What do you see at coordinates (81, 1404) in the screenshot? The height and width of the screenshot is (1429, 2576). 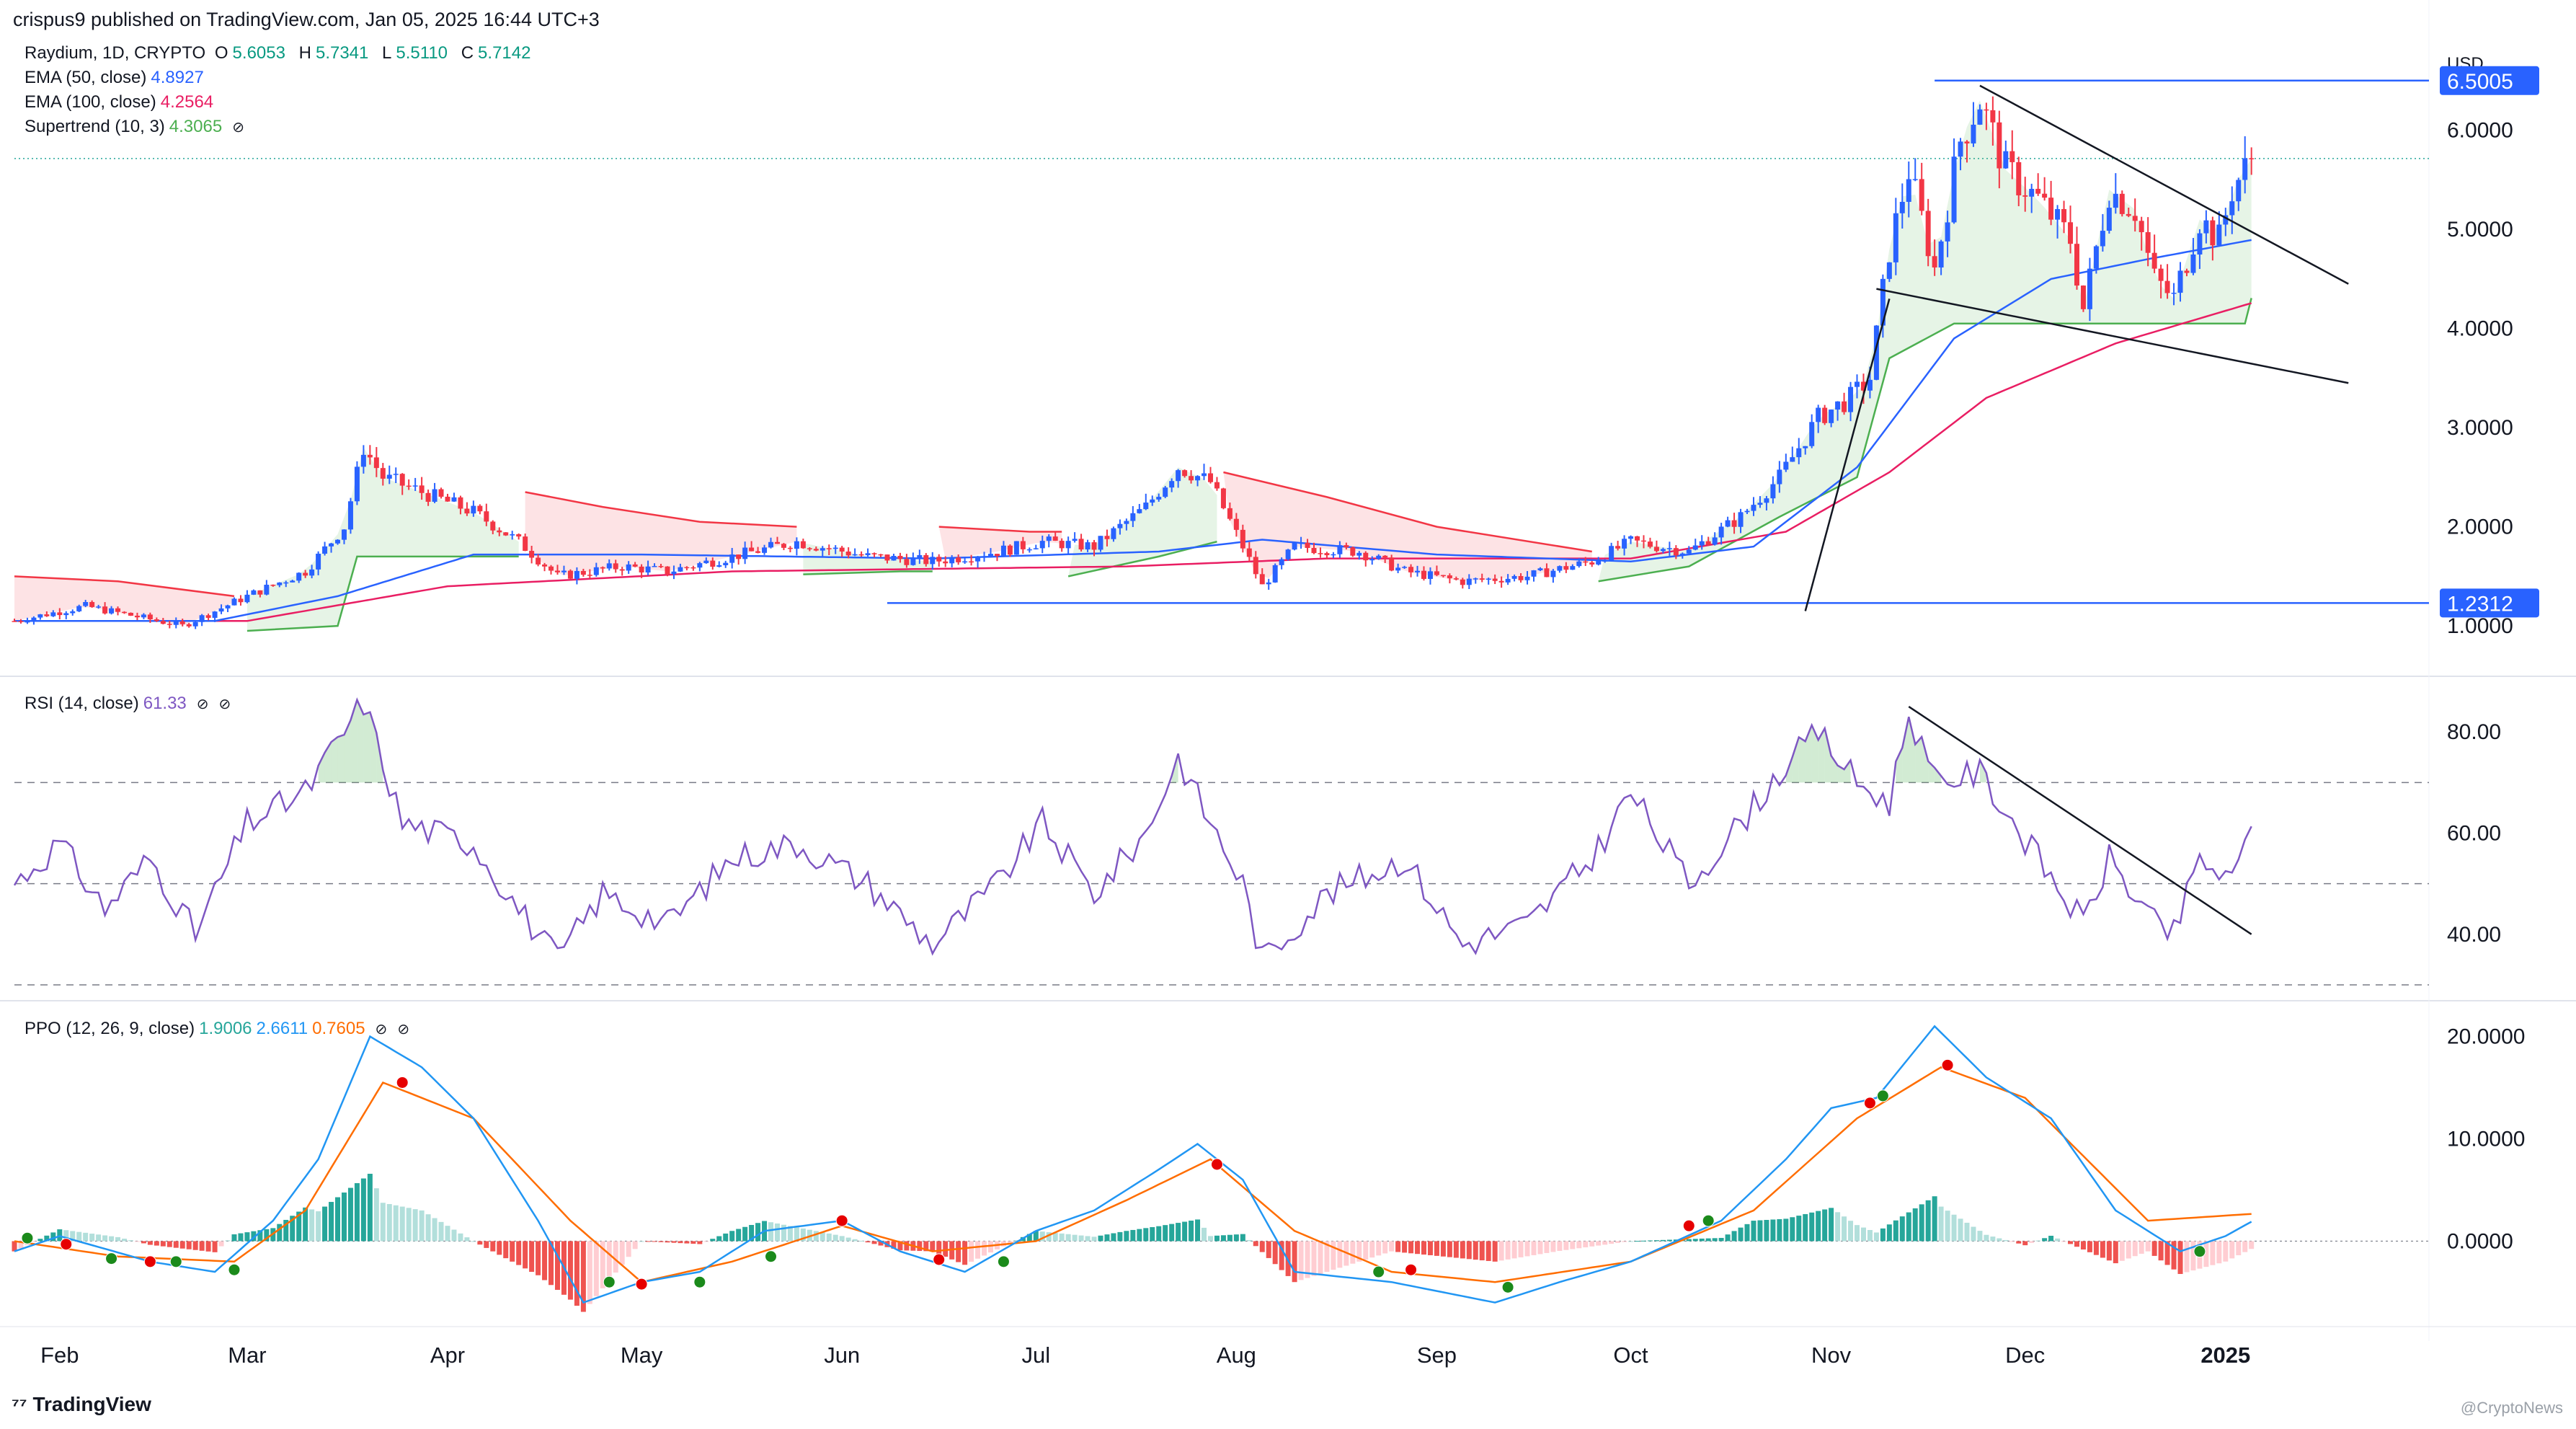 I see `tradingview-brand: ⁷⁷ TradingView` at bounding box center [81, 1404].